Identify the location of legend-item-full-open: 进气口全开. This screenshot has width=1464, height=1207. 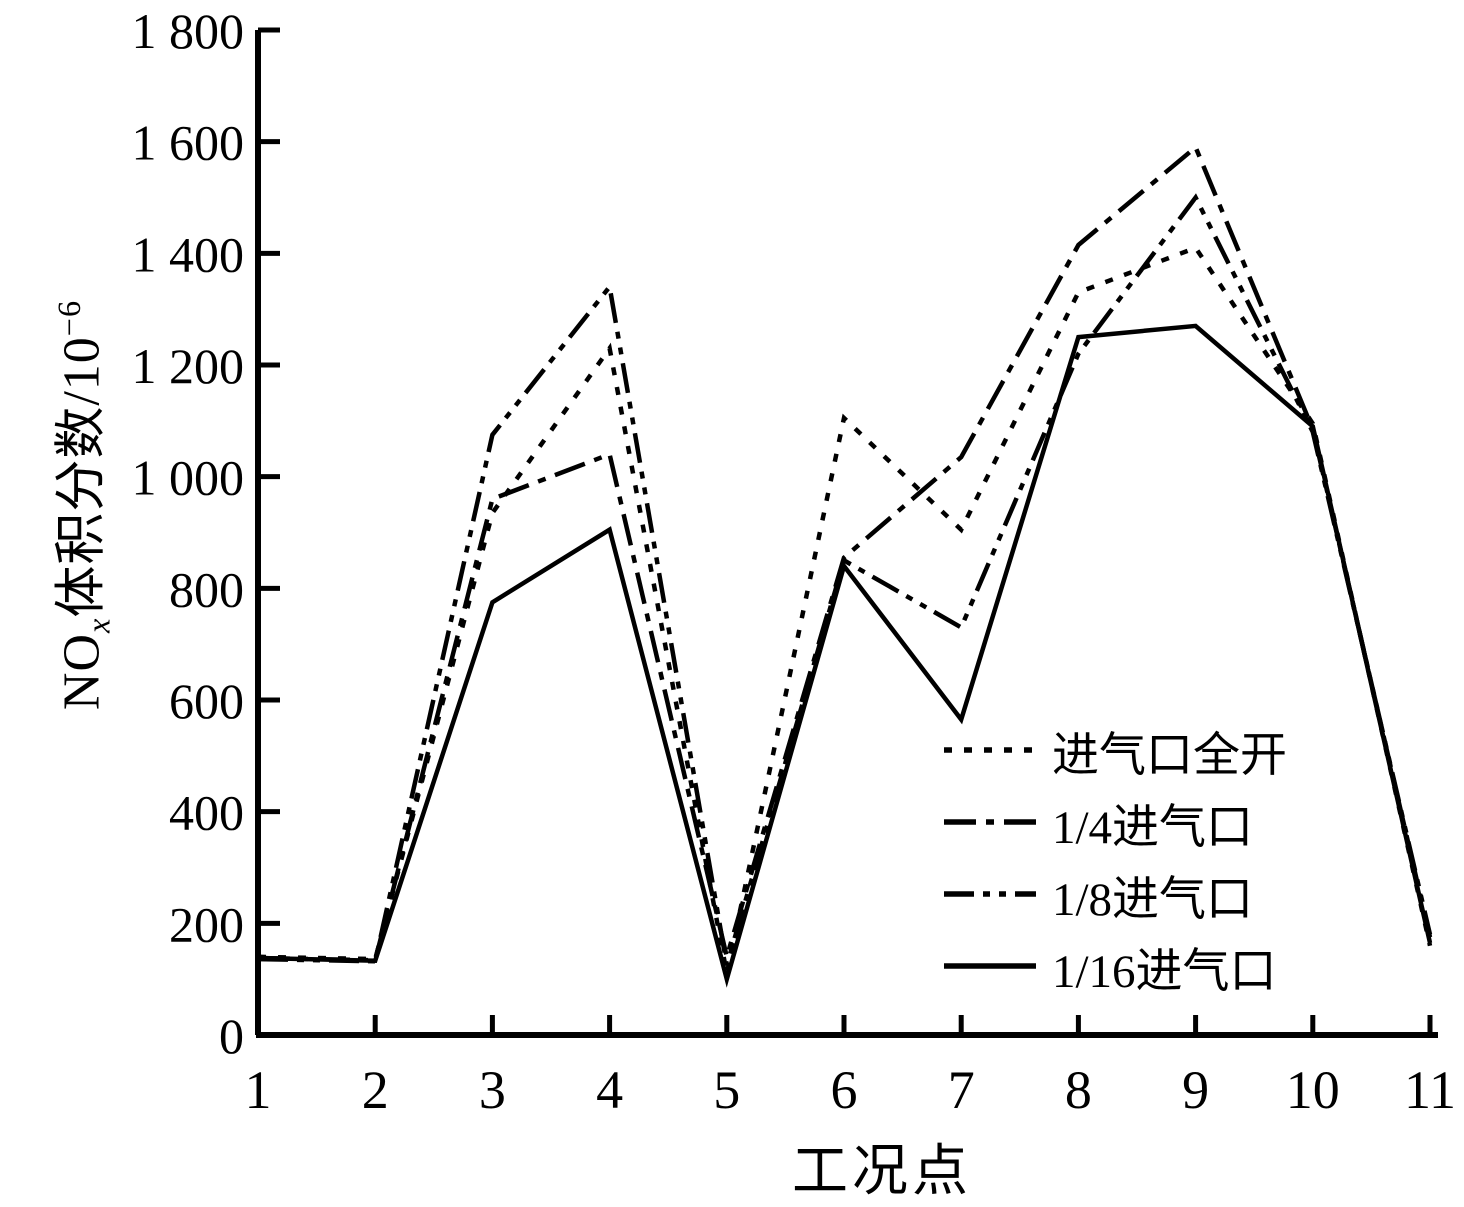
(1114, 750).